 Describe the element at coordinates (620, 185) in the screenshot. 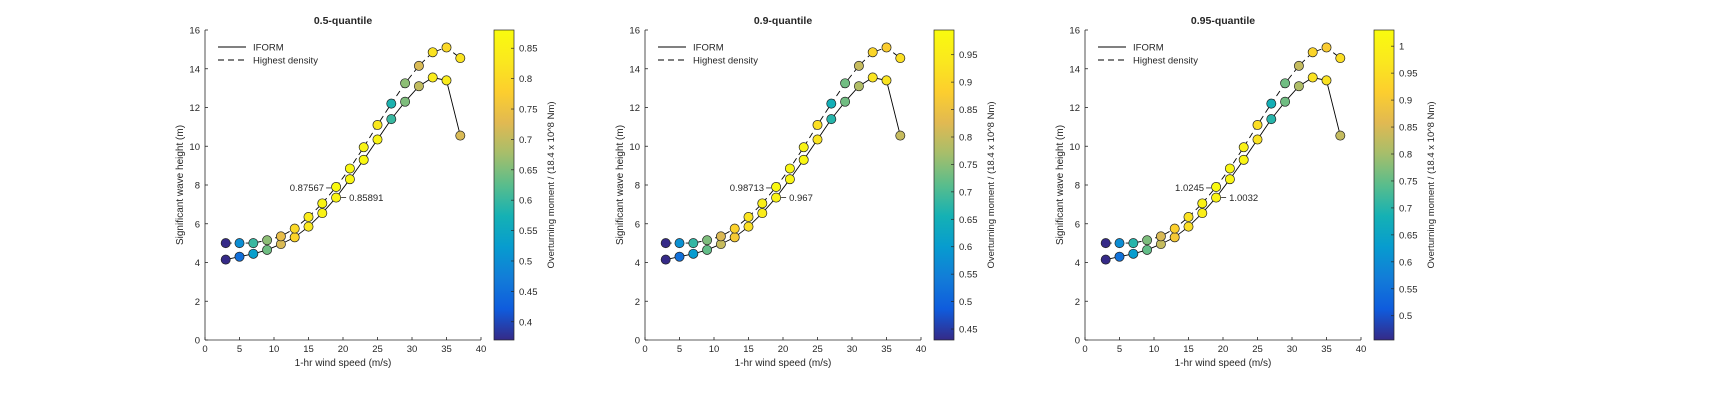

I see `y-axis-label: Significant wave height (m)` at that location.